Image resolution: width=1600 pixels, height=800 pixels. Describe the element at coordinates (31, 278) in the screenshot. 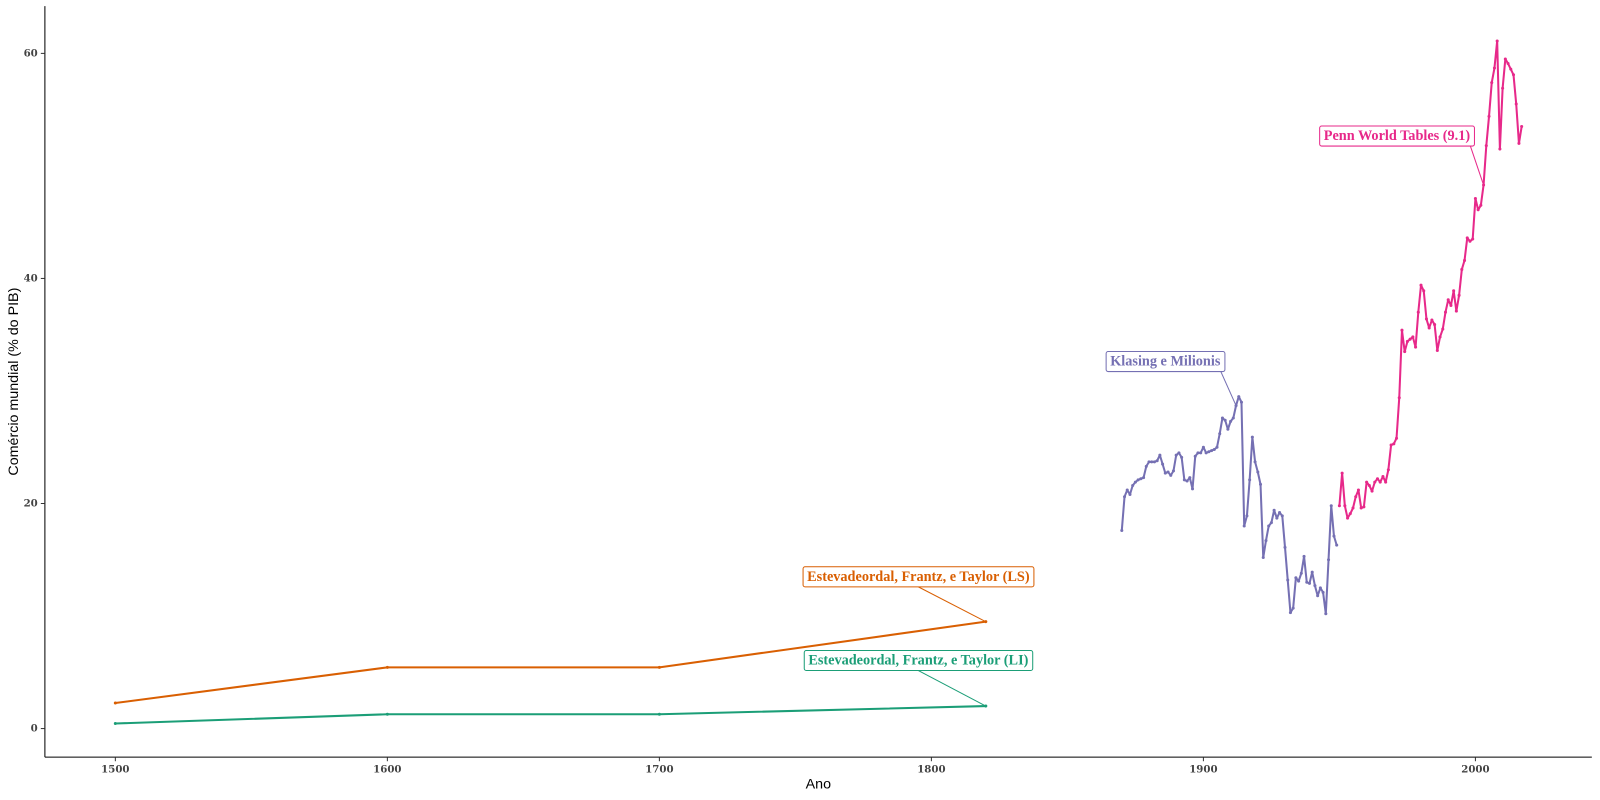

I see `y-tick-label: 40` at that location.